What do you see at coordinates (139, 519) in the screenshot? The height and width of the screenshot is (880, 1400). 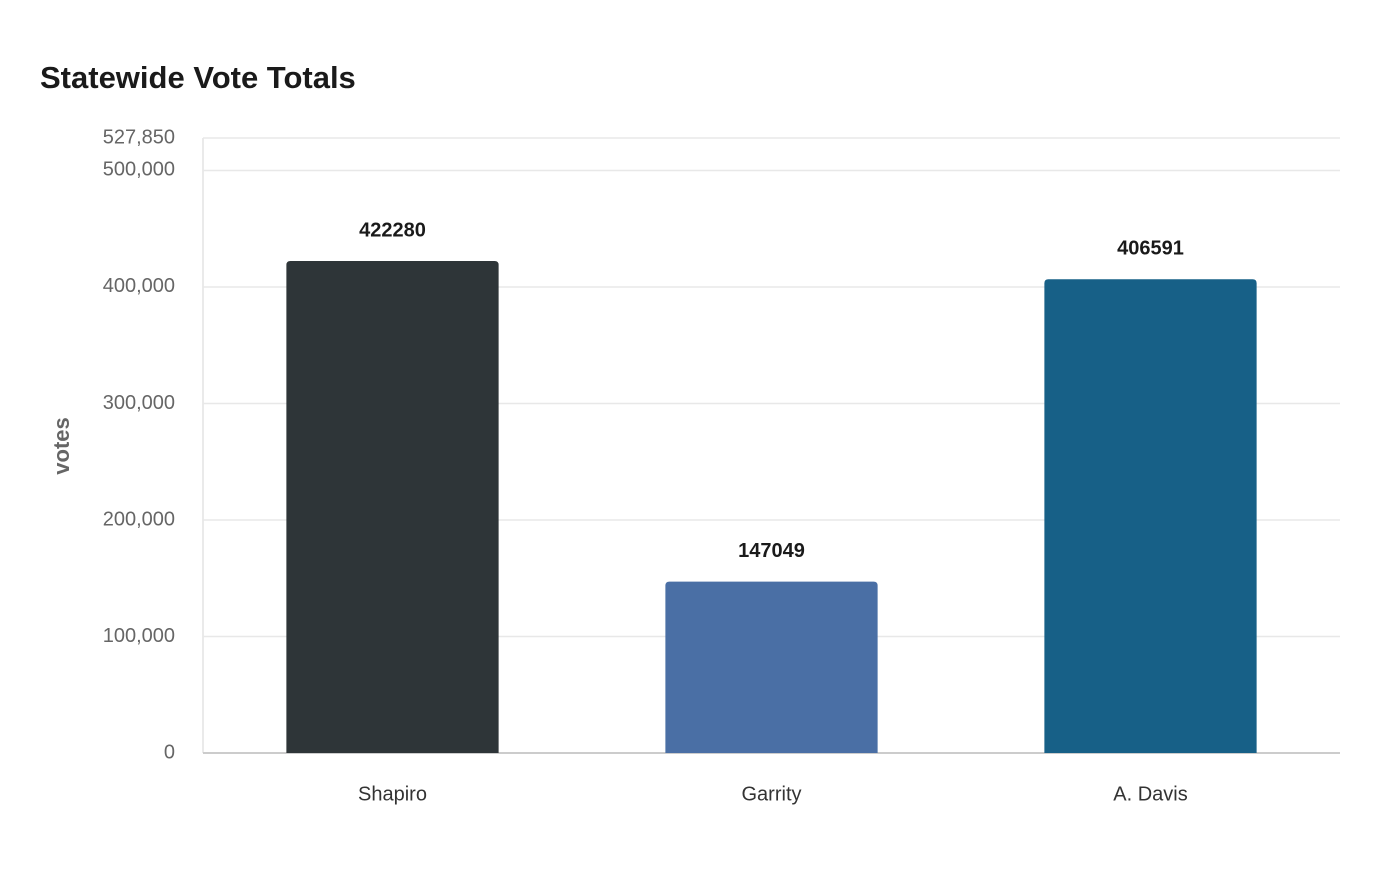 I see `y-tick-label: 200,000` at bounding box center [139, 519].